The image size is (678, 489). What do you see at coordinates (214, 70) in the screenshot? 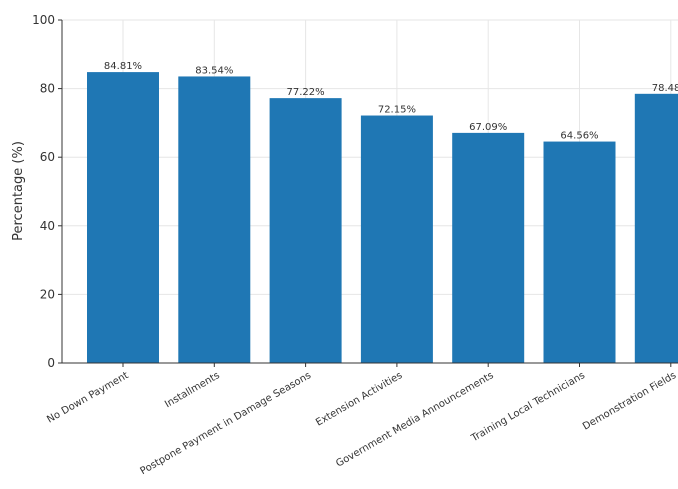
I see `bar-value-label: 83.54%` at bounding box center [214, 70].